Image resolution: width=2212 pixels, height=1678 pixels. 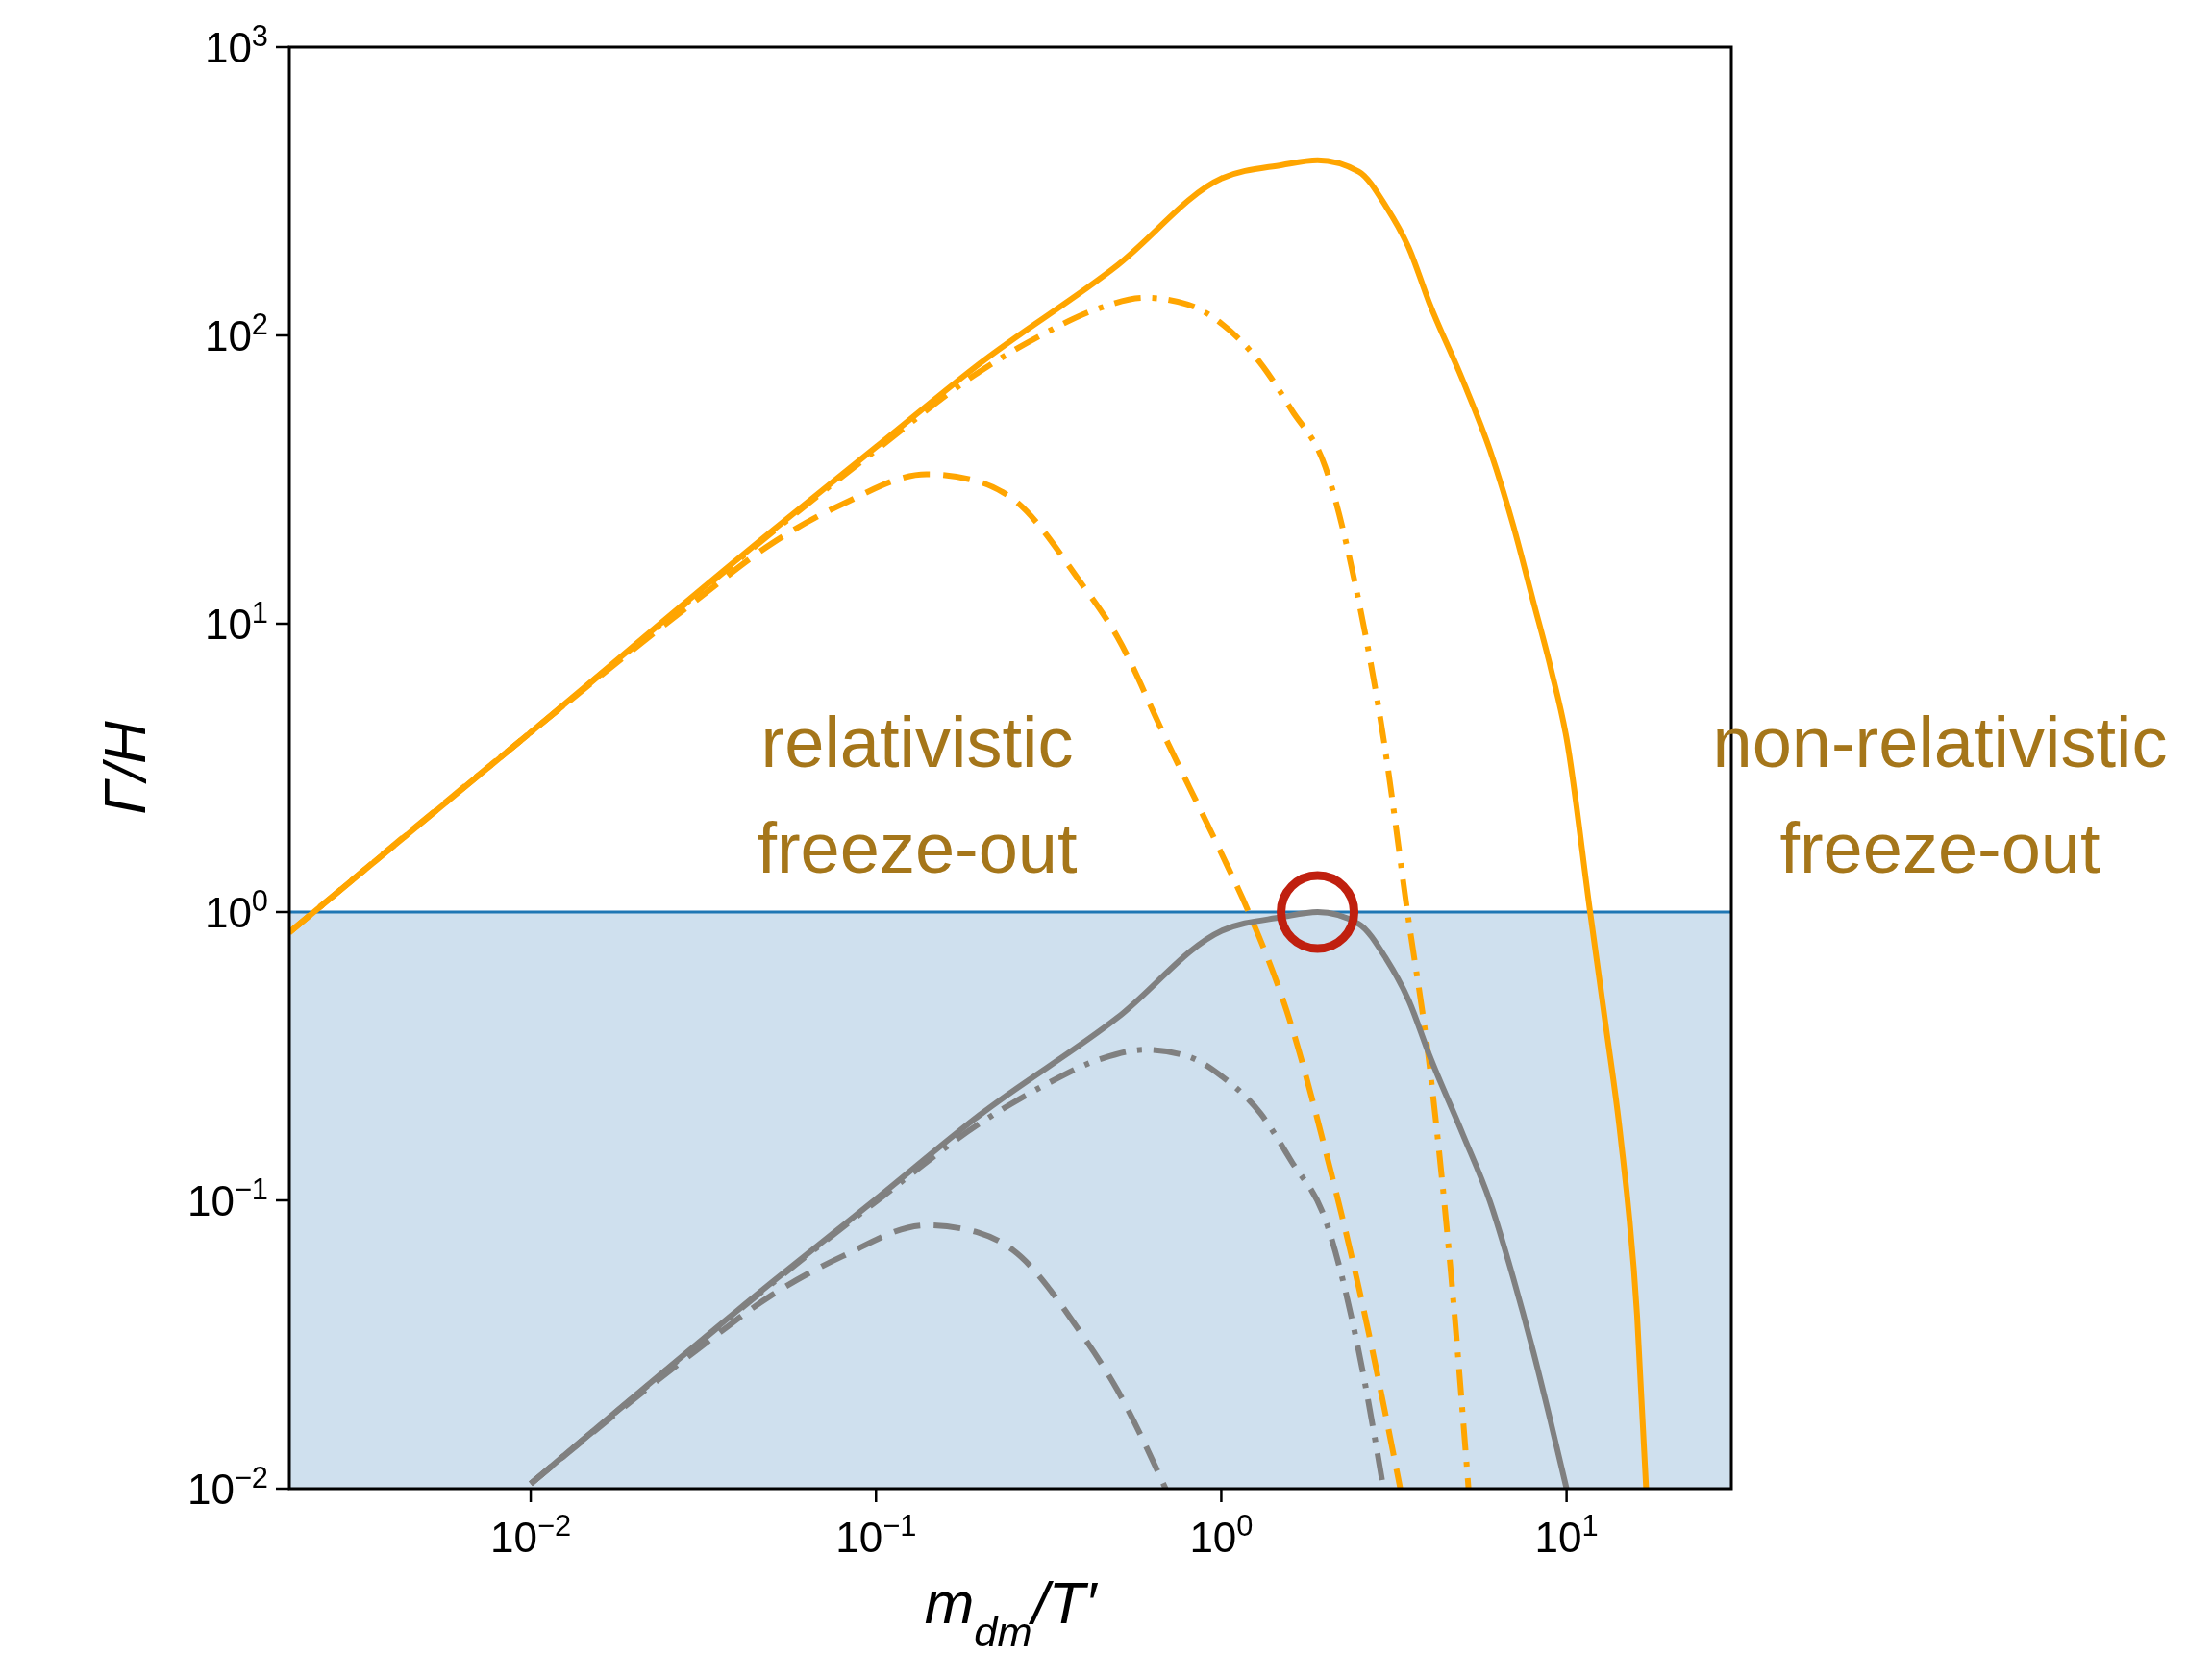 I want to click on y-tick-label: 10$^{1}$, so click(x=236, y=621).